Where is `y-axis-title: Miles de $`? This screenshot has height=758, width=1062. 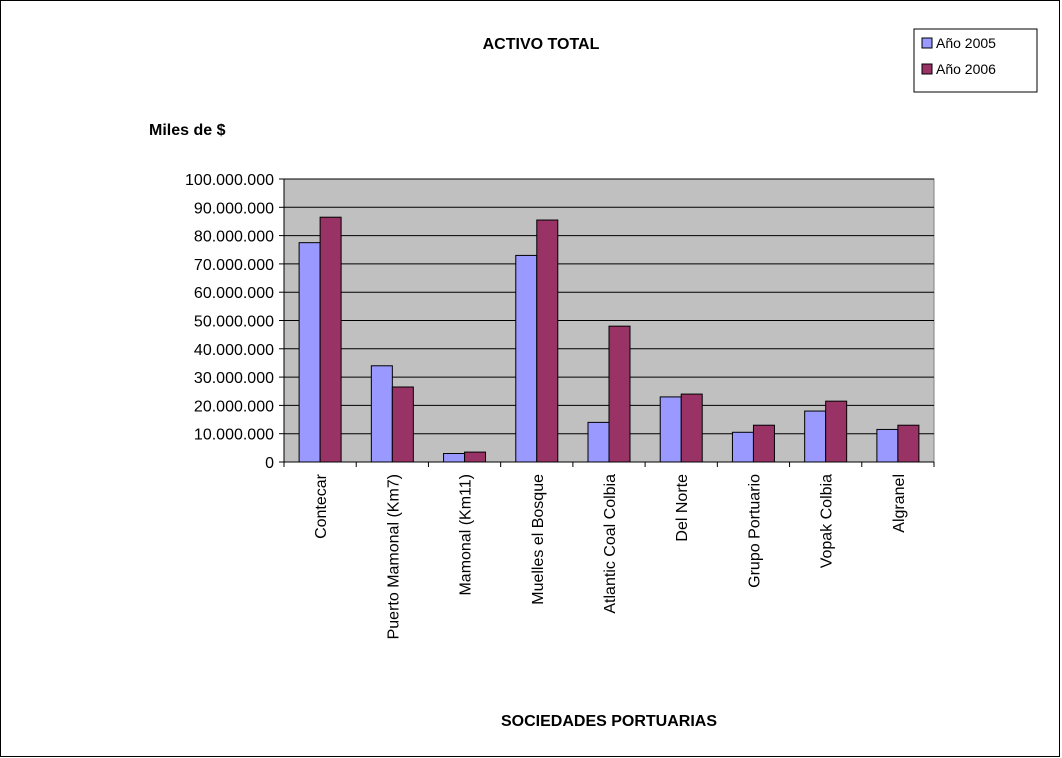
y-axis-title: Miles de $ is located at coordinates (187, 130).